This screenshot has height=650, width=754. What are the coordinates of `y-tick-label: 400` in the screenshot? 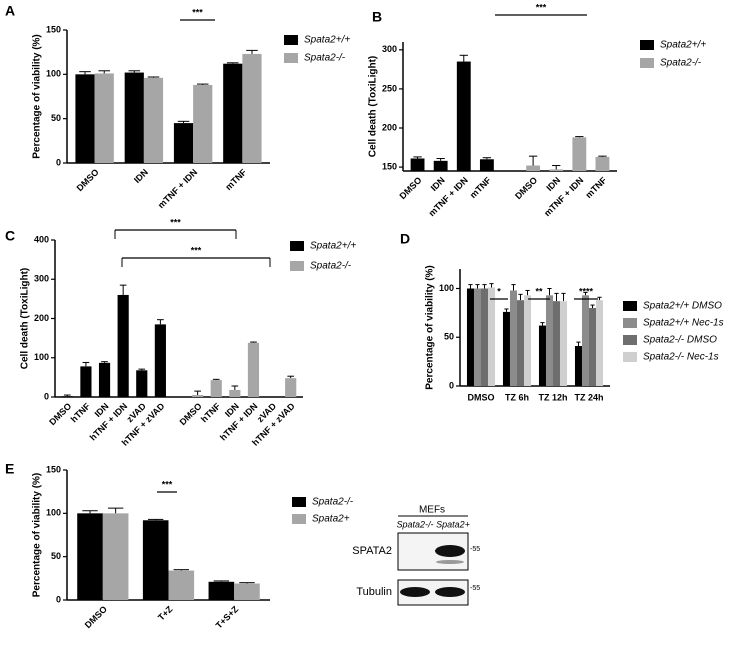 It's located at (41, 239).